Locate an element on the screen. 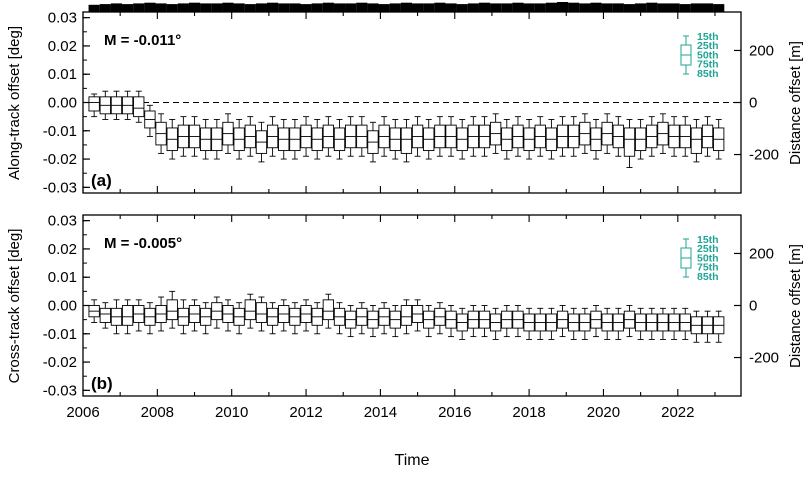 This screenshot has height=494, width=809. panel-b-label: (b) is located at coordinates (102, 383).